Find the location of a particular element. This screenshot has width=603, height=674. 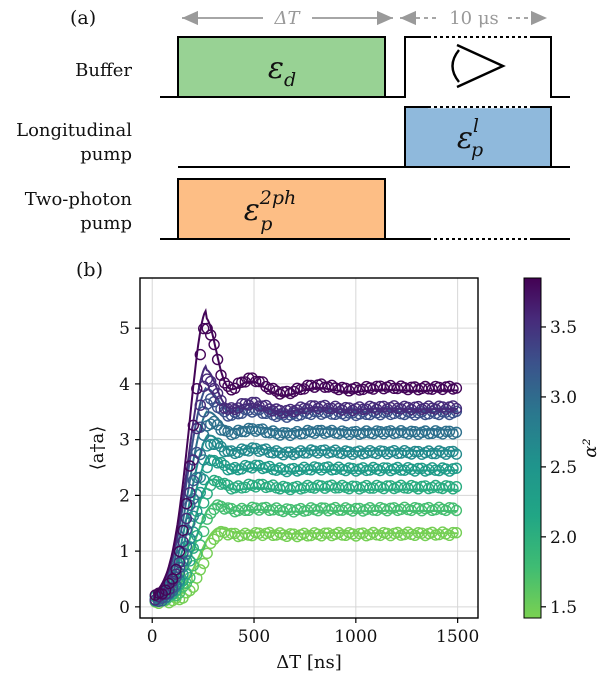

longitudinal-pulse is located at coordinates (478, 137).